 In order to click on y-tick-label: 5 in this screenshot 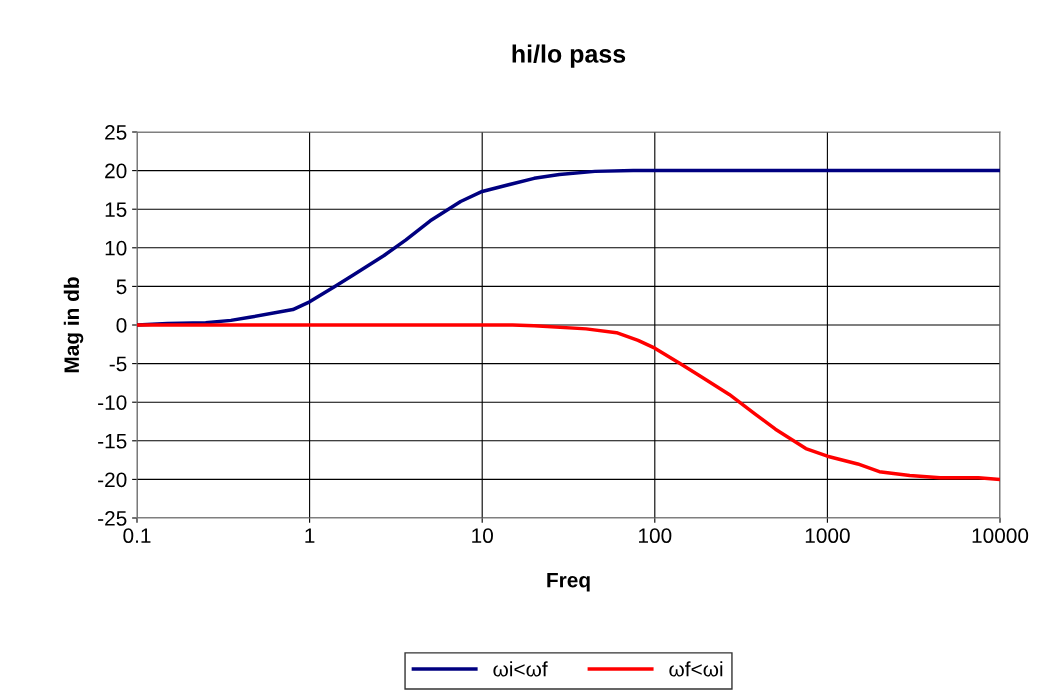, I will do `click(121, 287)`.